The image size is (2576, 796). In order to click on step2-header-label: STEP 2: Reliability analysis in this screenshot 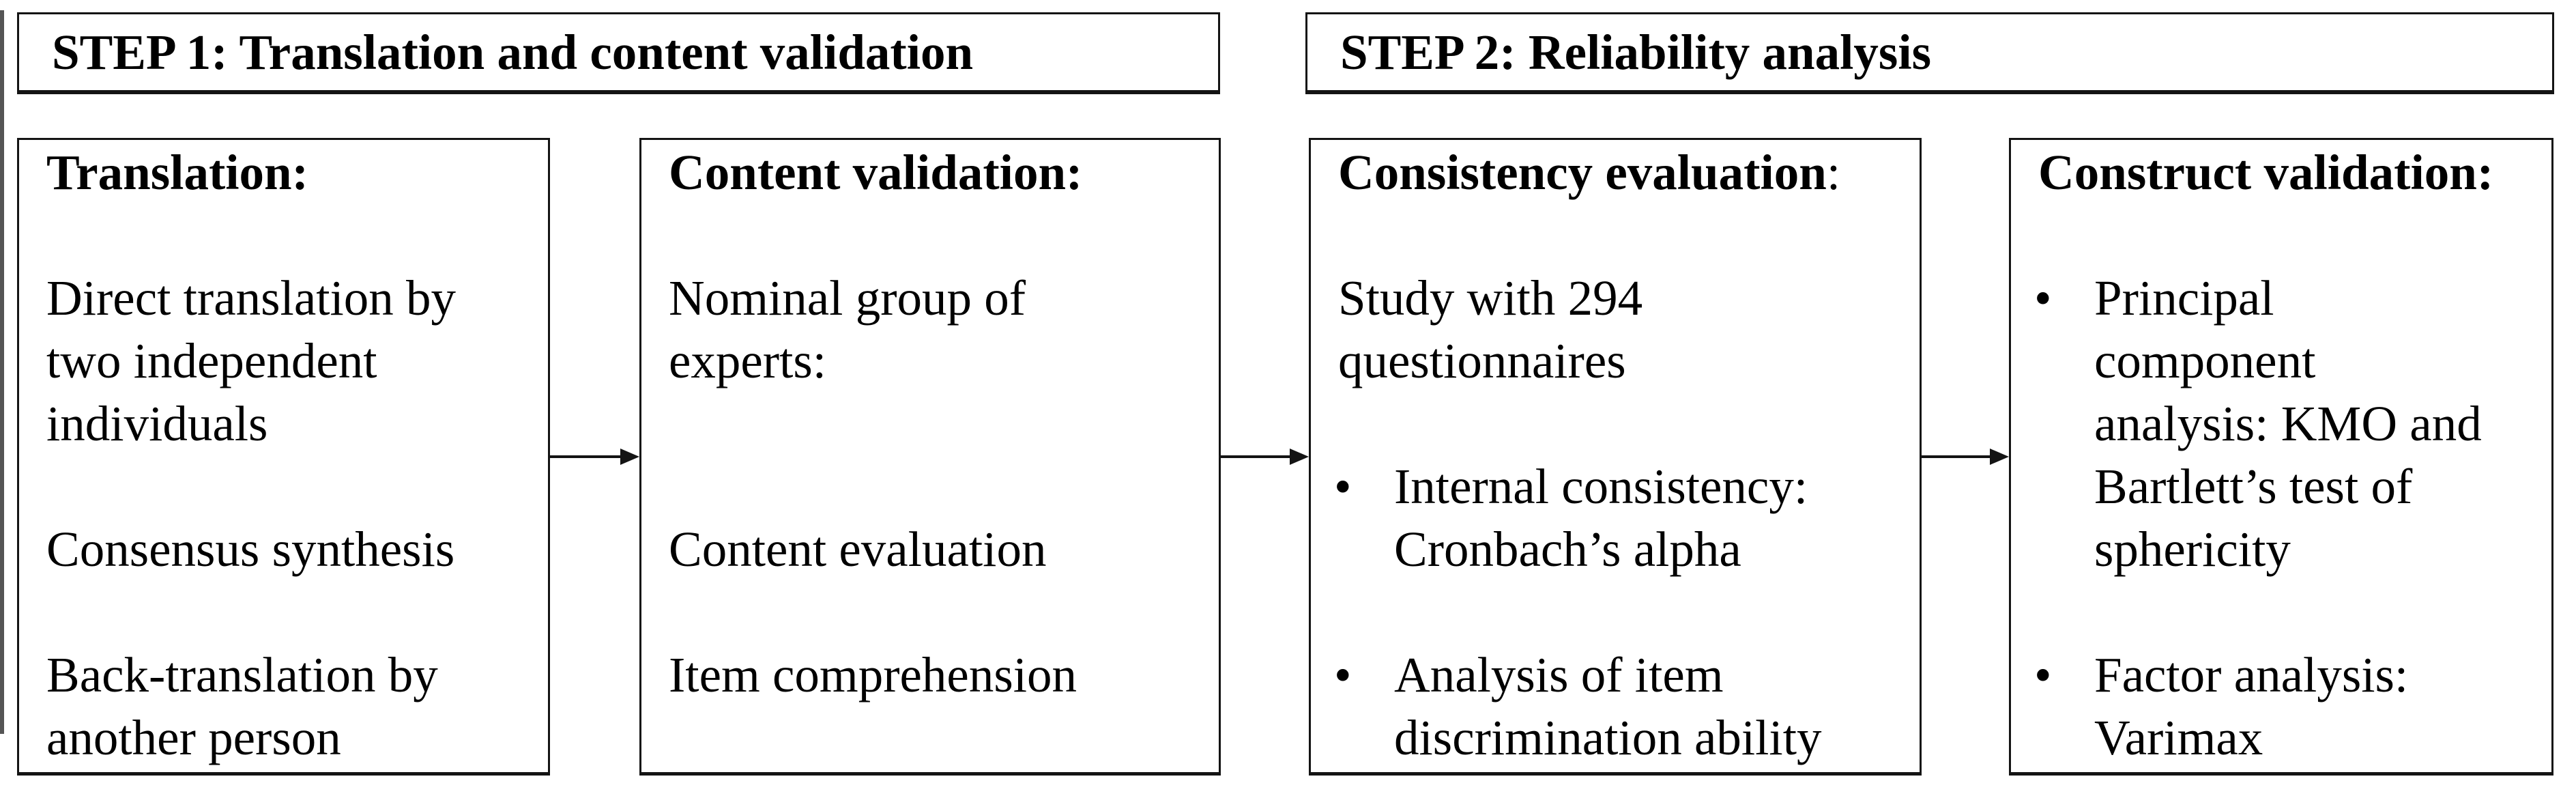, I will do `click(1636, 52)`.